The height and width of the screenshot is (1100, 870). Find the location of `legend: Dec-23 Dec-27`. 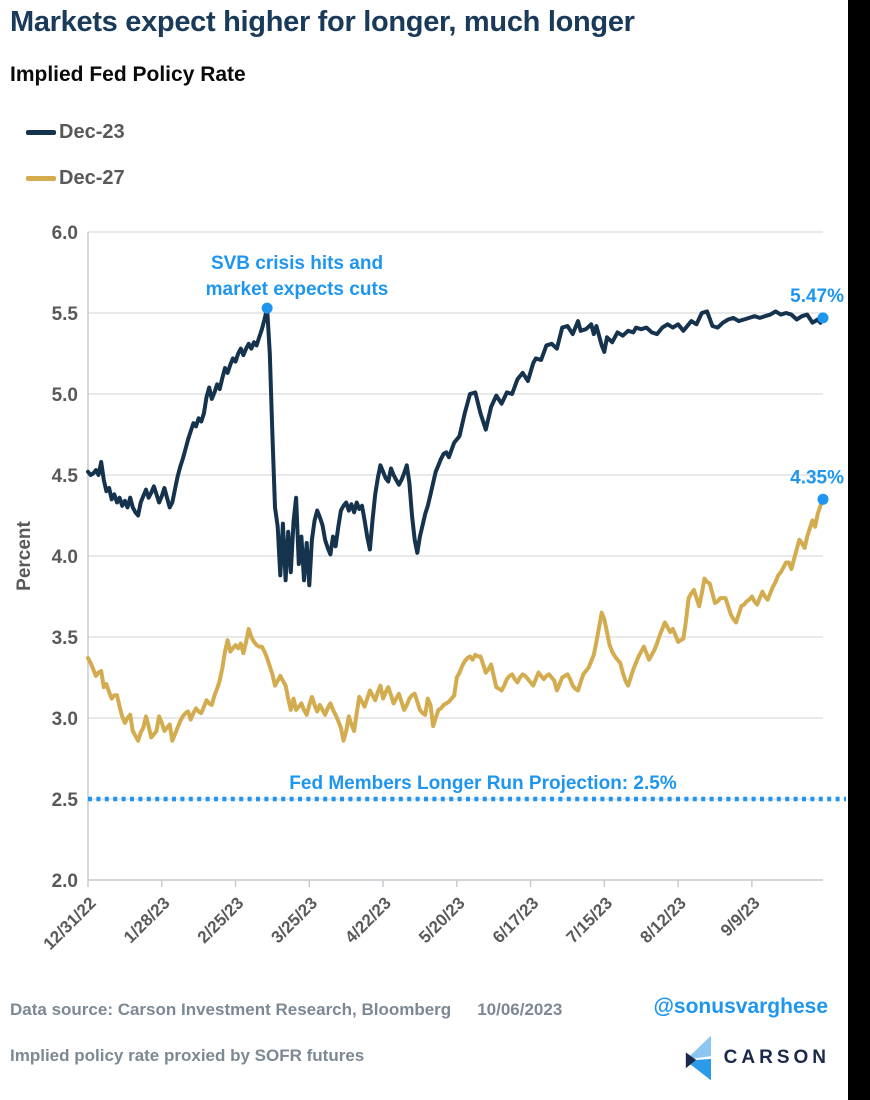

legend: Dec-23 Dec-27 is located at coordinates (75, 166).